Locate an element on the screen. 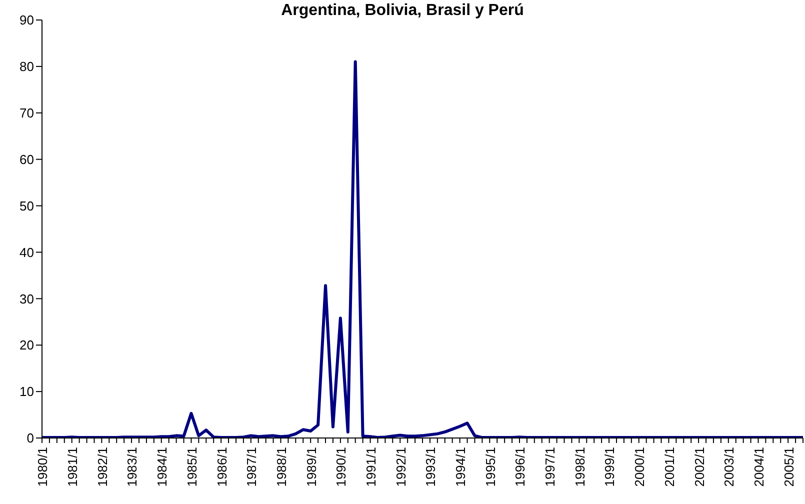 The height and width of the screenshot is (504, 805). x-tick-label: 1985/1 is located at coordinates (192, 467).